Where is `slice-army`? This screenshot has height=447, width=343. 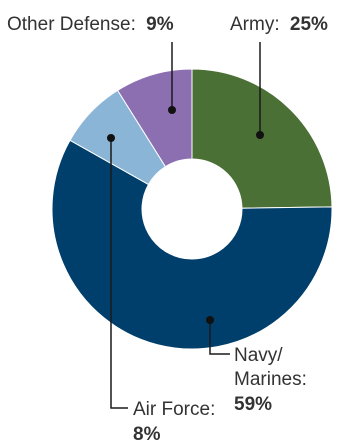 slice-army is located at coordinates (262, 138).